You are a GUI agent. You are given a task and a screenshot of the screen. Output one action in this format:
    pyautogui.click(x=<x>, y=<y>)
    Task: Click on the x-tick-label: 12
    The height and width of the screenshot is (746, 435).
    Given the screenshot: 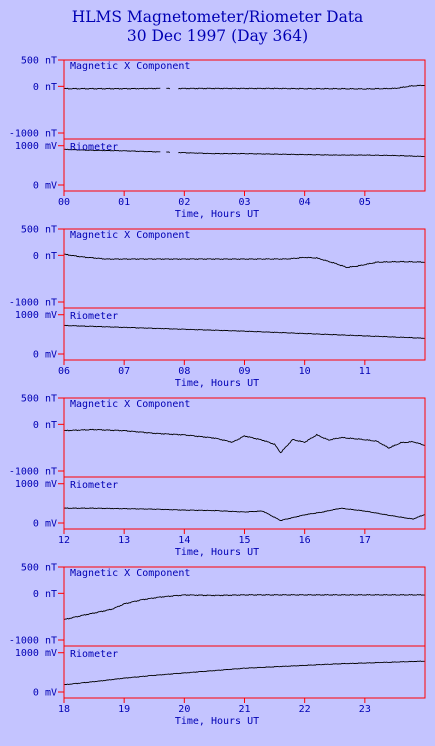 What is the action you would take?
    pyautogui.click(x=64, y=540)
    